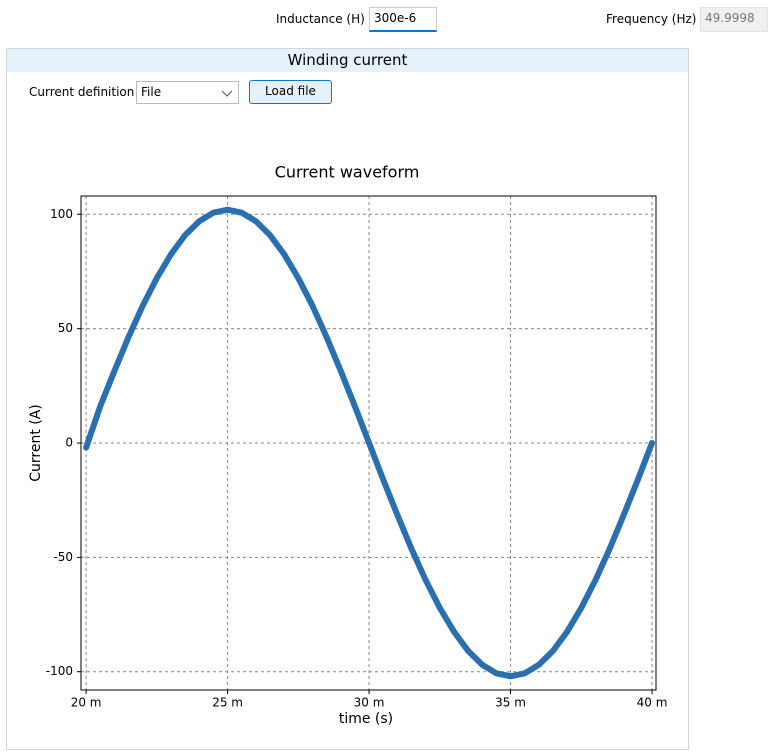  Describe the element at coordinates (82, 92) in the screenshot. I see `current-definition-label: Current definition` at that location.